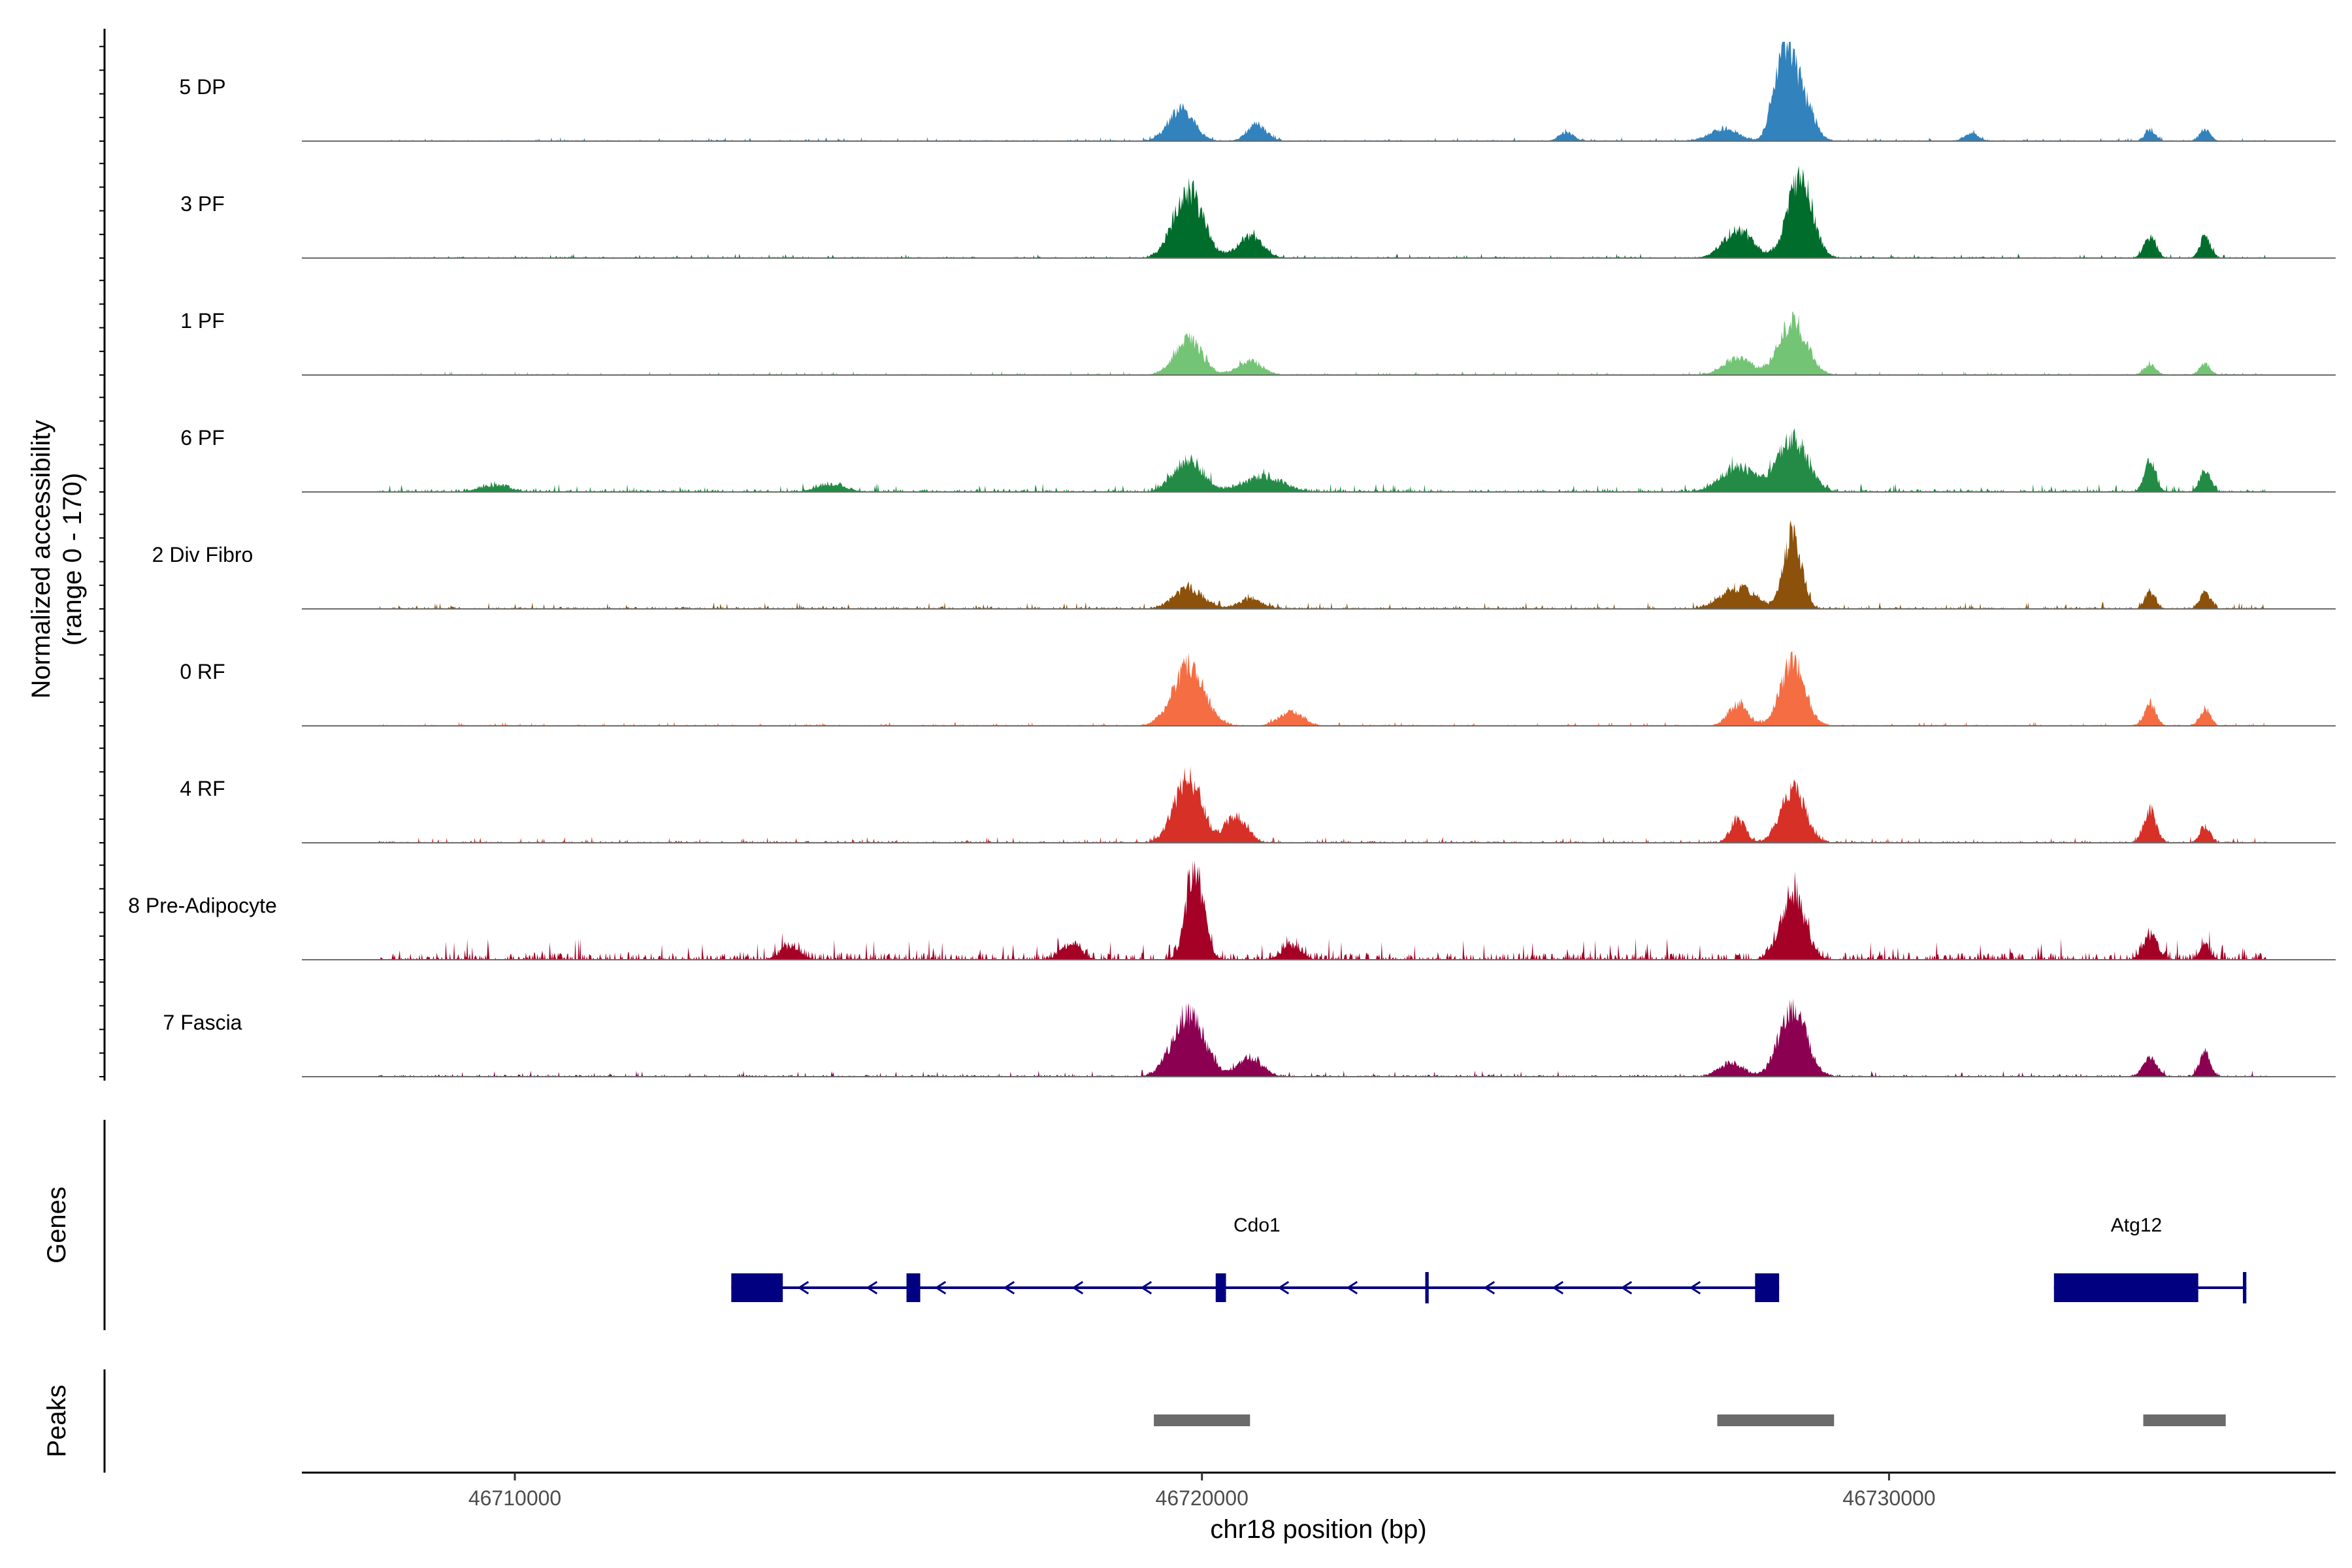 This screenshot has width=2352, height=1568. I want to click on gene-label: Atg12, so click(2136, 1225).